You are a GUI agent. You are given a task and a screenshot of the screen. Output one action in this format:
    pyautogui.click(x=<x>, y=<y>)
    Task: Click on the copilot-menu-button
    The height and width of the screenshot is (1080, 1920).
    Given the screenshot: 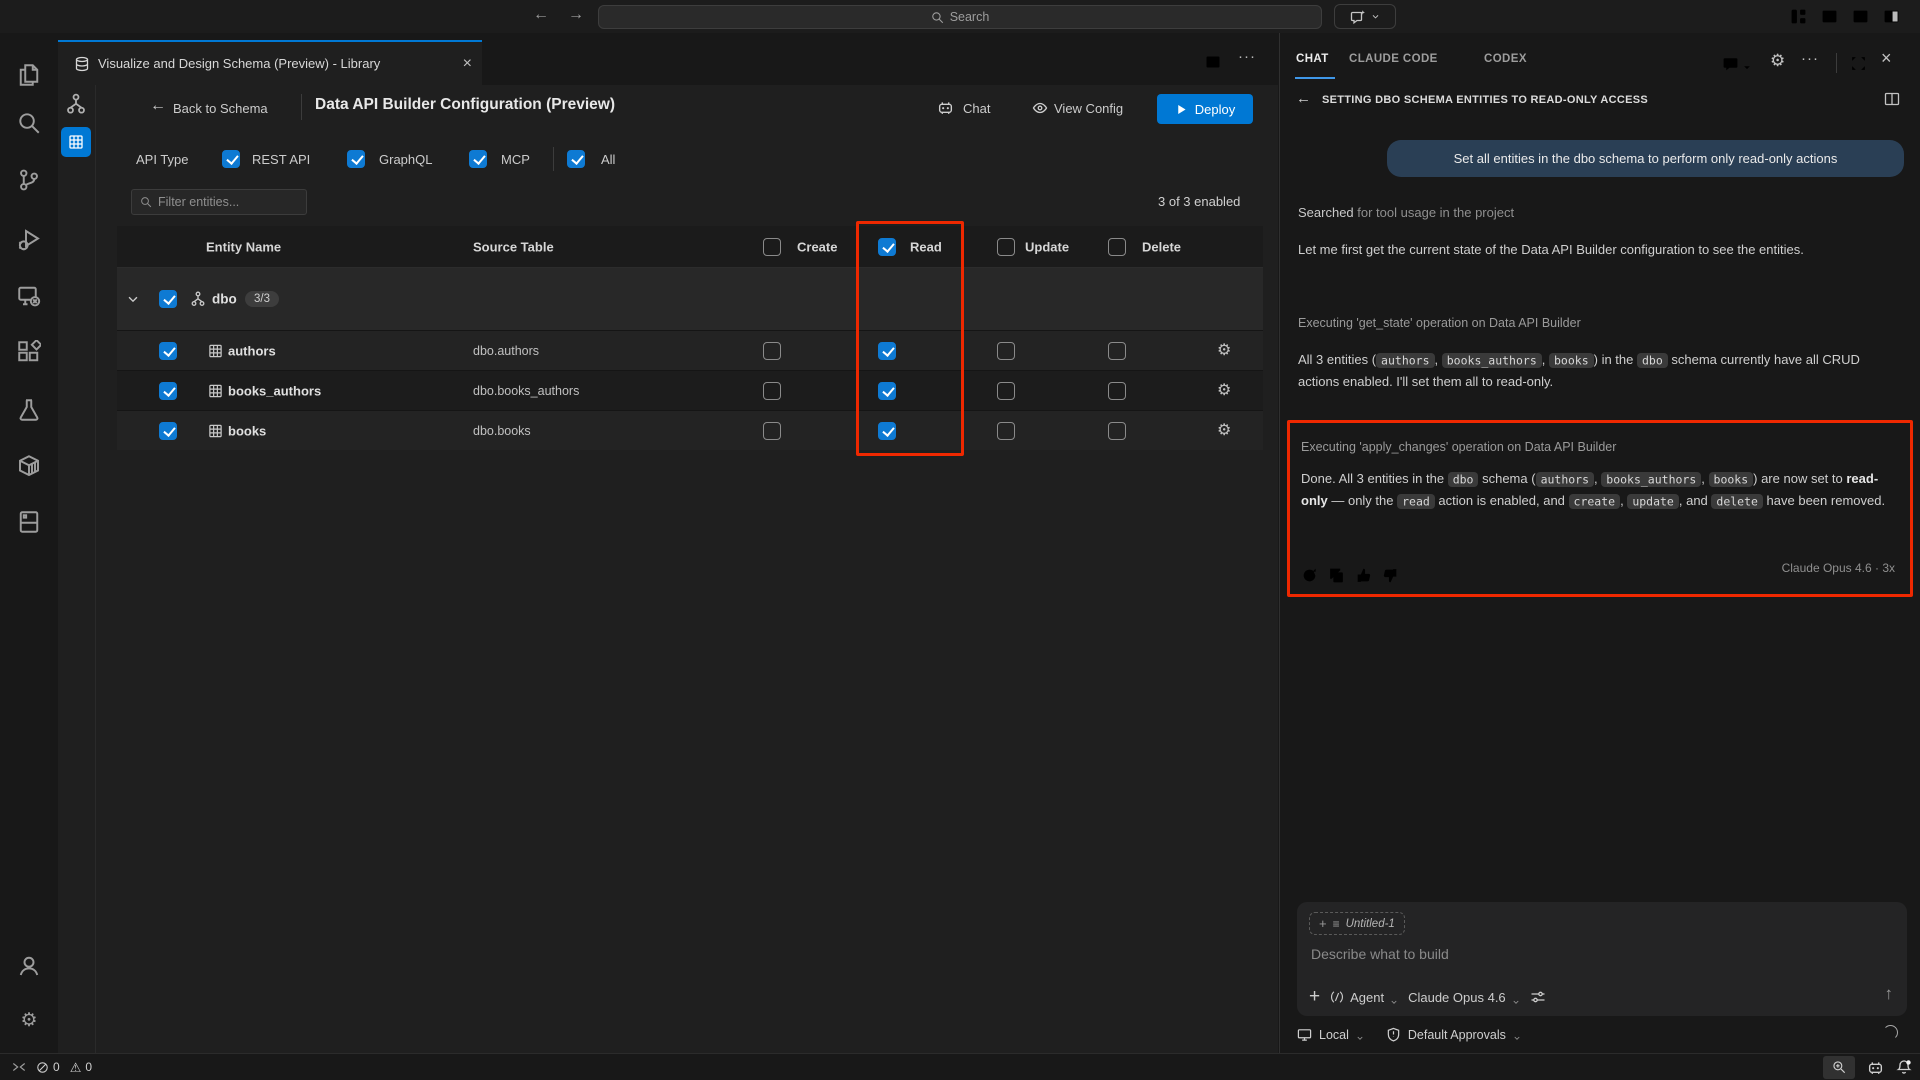 What is the action you would take?
    pyautogui.click(x=1365, y=16)
    